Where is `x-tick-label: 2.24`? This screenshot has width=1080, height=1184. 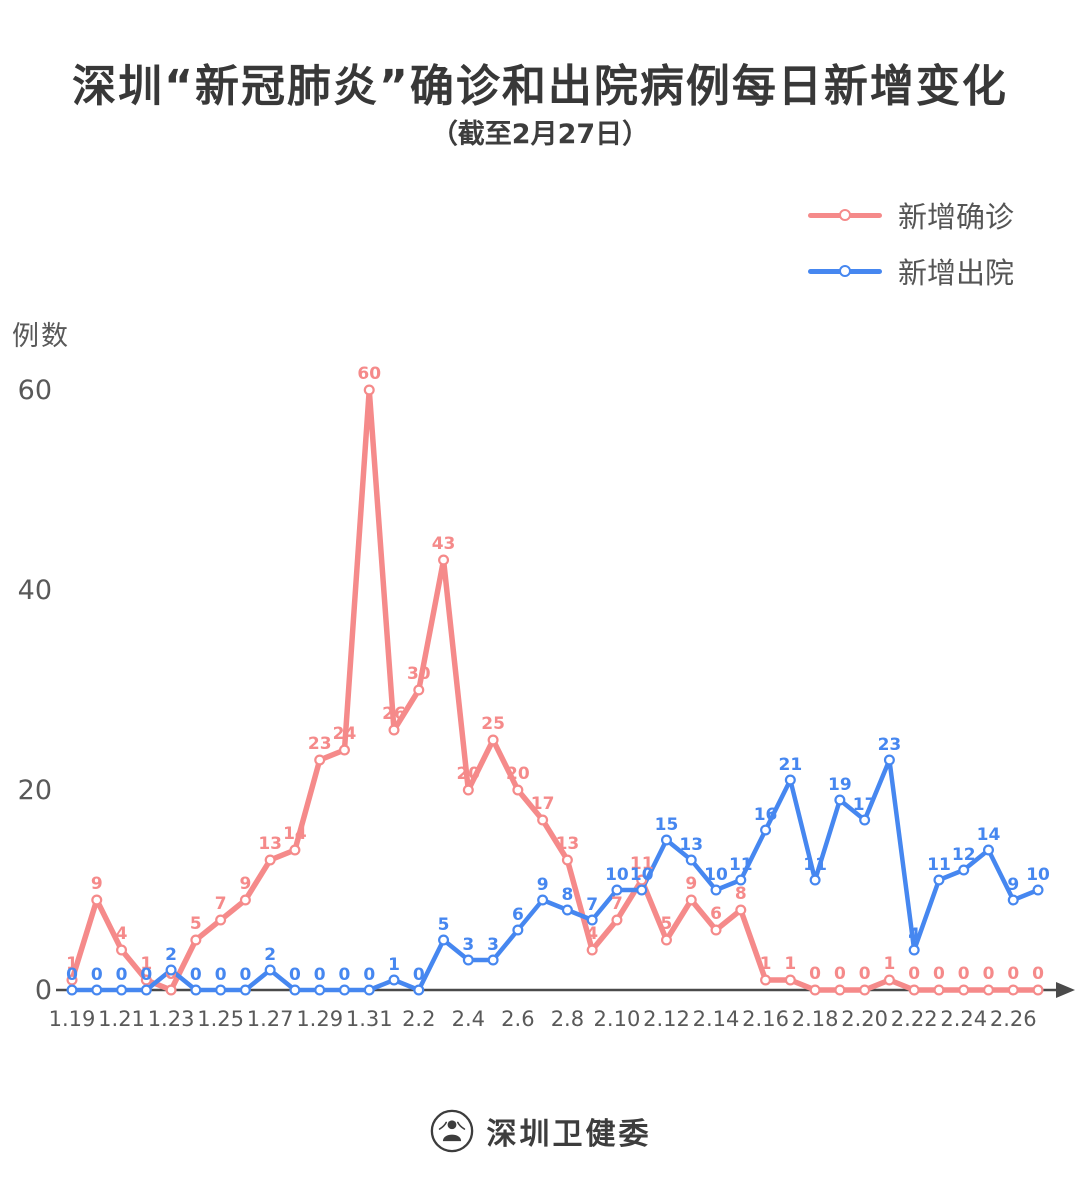 x-tick-label: 2.24 is located at coordinates (963, 1019).